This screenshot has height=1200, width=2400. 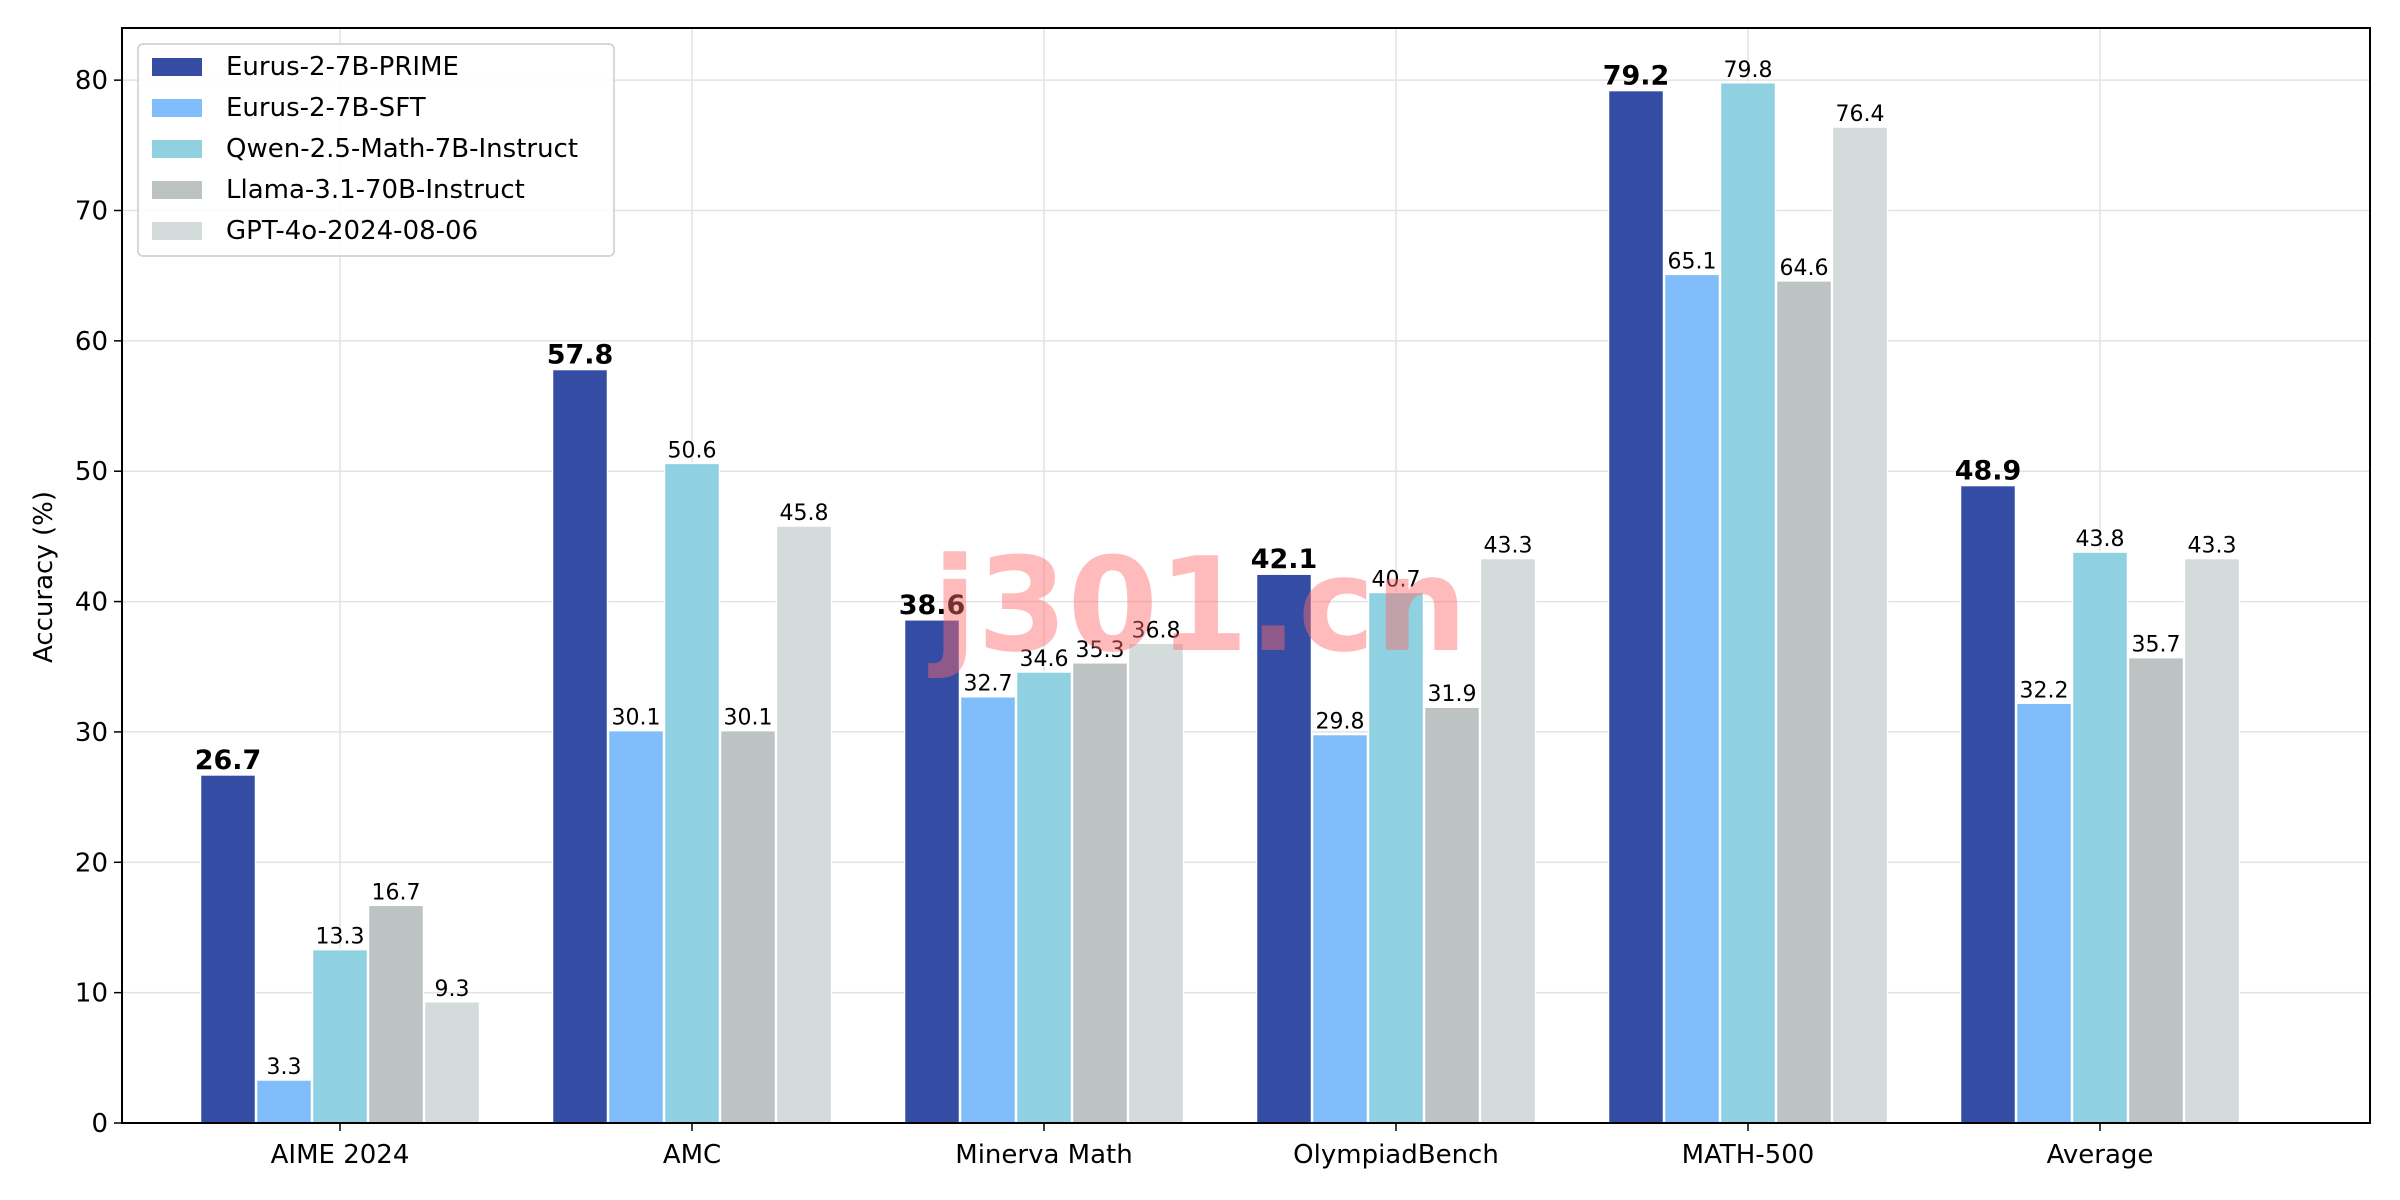 I want to click on x-tick-label: Average, so click(x=2100, y=1155).